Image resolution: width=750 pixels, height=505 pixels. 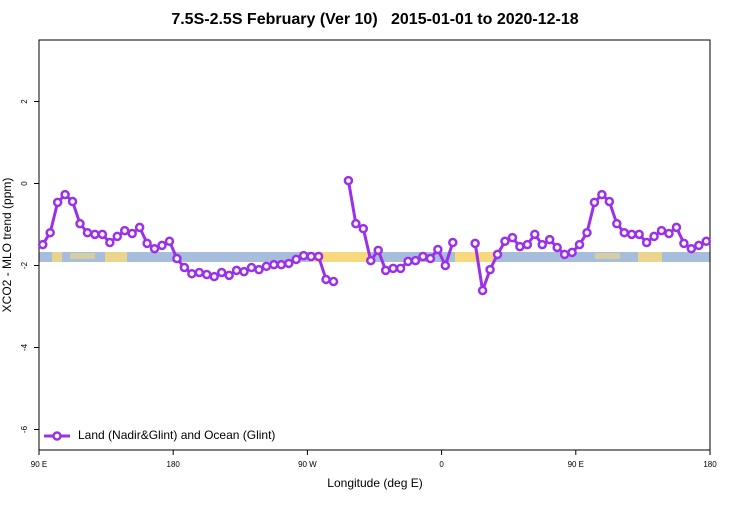 What do you see at coordinates (176, 435) in the screenshot?
I see `legend-label: Land (Nadir&Glint) and Ocean (Glint)` at bounding box center [176, 435].